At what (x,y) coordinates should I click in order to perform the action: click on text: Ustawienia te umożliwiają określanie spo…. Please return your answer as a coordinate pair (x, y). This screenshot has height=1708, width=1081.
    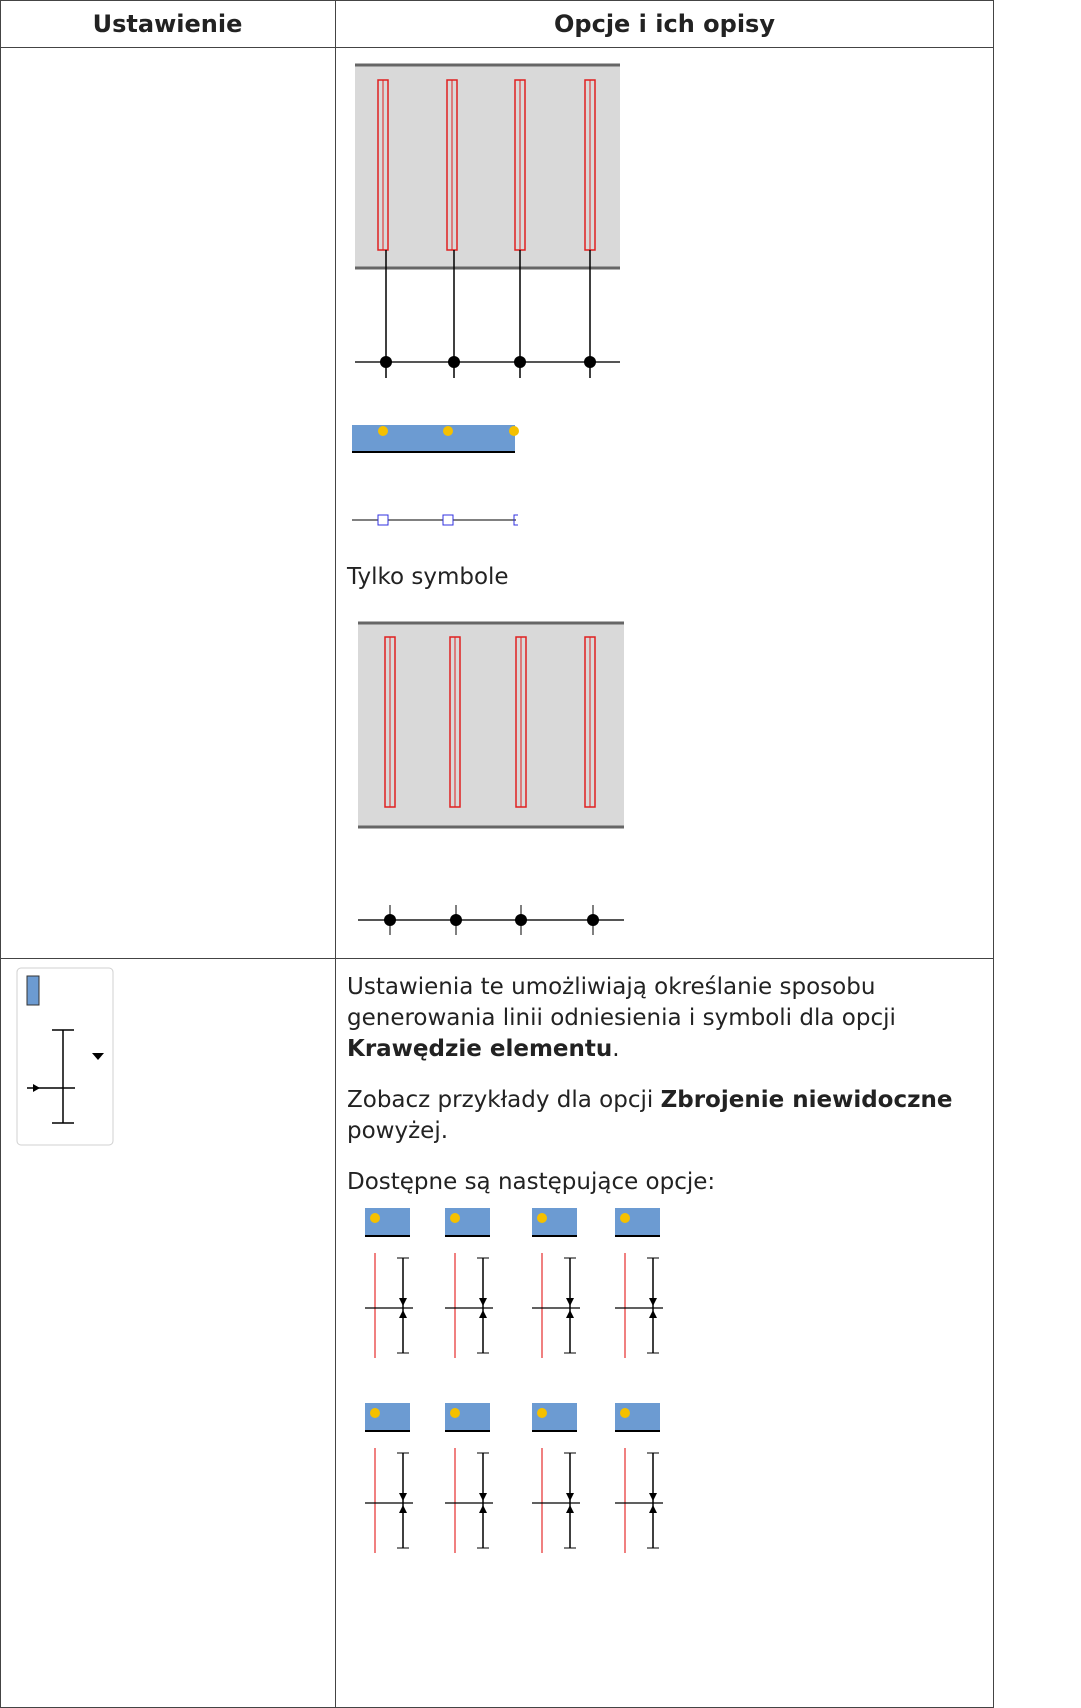
    Looking at the image, I should click on (621, 1002).